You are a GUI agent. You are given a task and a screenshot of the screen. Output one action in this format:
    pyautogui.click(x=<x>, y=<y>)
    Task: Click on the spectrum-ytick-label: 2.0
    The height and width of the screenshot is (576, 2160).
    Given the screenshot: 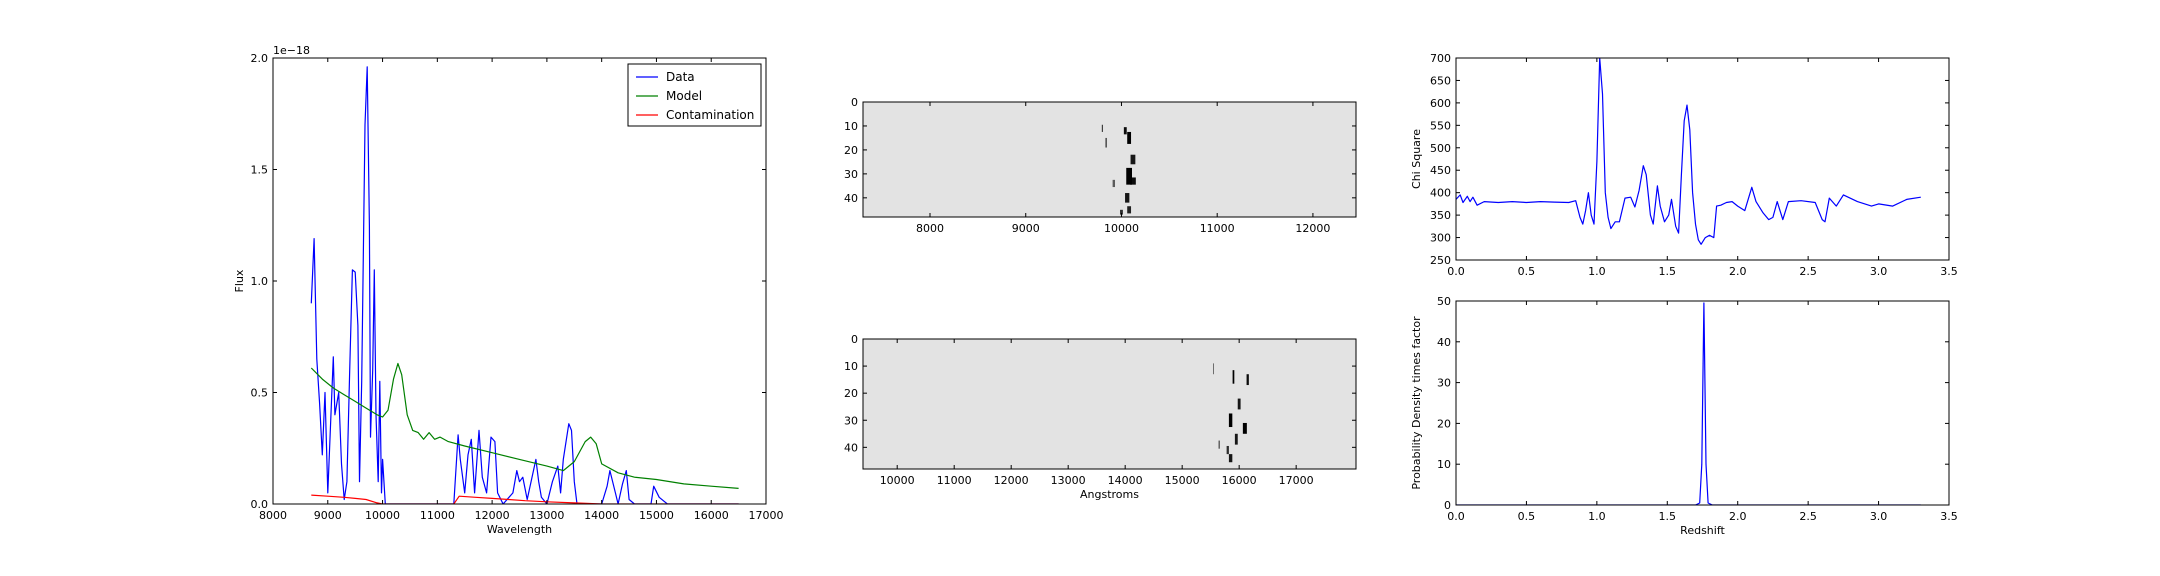 What is the action you would take?
    pyautogui.click(x=260, y=58)
    